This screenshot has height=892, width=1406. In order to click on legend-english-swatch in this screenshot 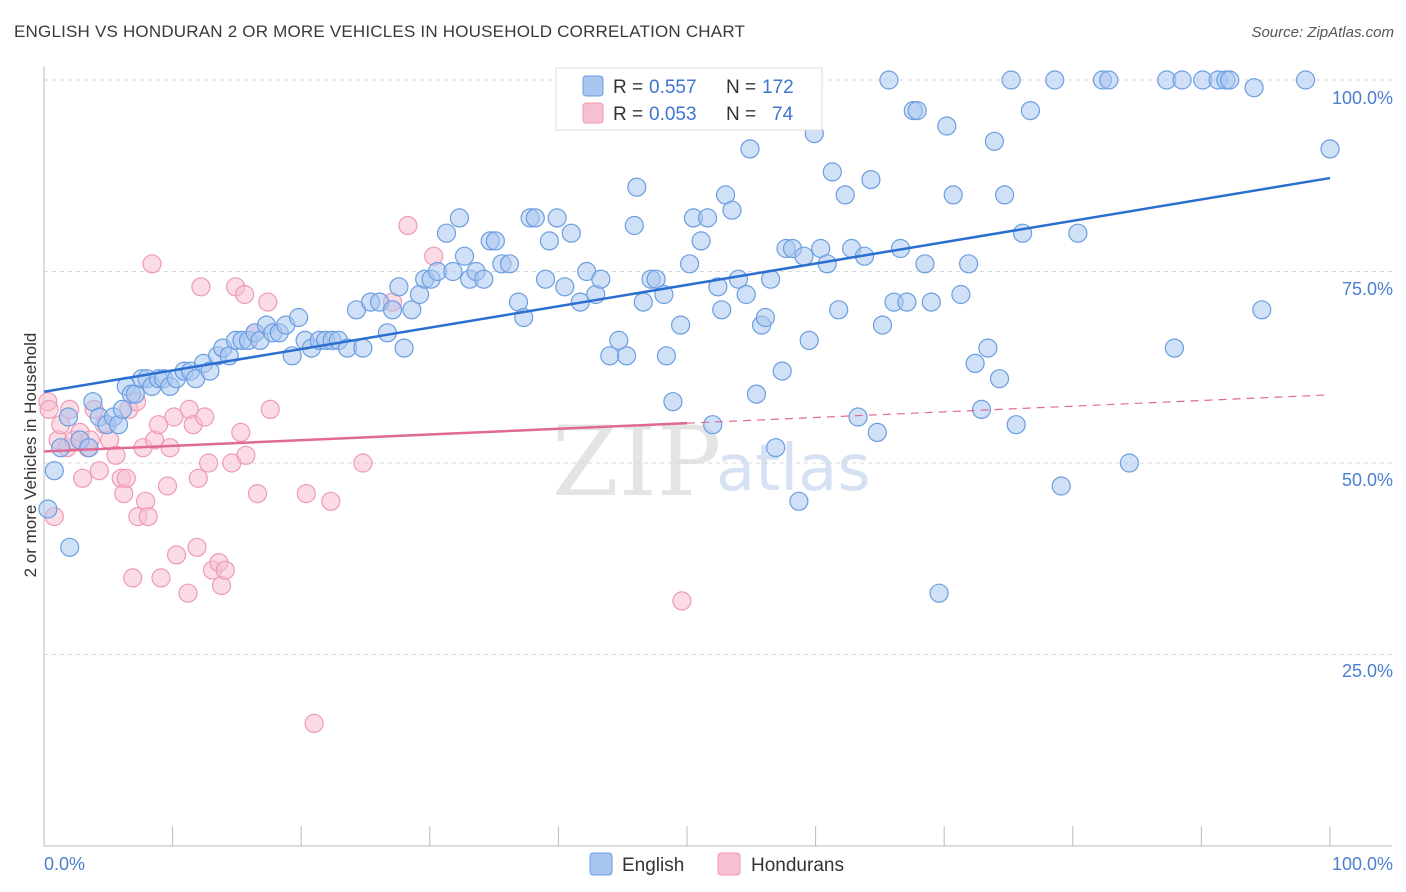, I will do `click(601, 864)`.